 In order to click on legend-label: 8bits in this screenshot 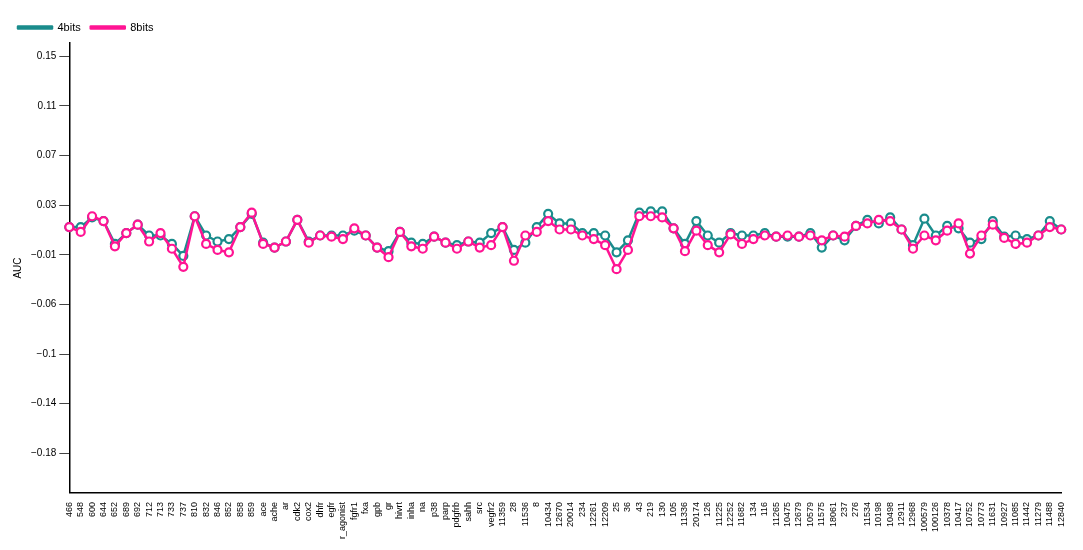, I will do `click(142, 26)`.